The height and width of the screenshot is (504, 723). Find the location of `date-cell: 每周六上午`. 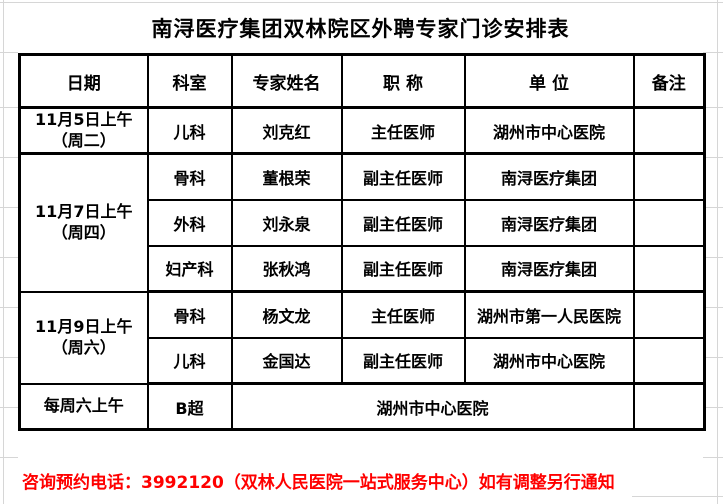

date-cell: 每周六上午 is located at coordinates (83, 406).